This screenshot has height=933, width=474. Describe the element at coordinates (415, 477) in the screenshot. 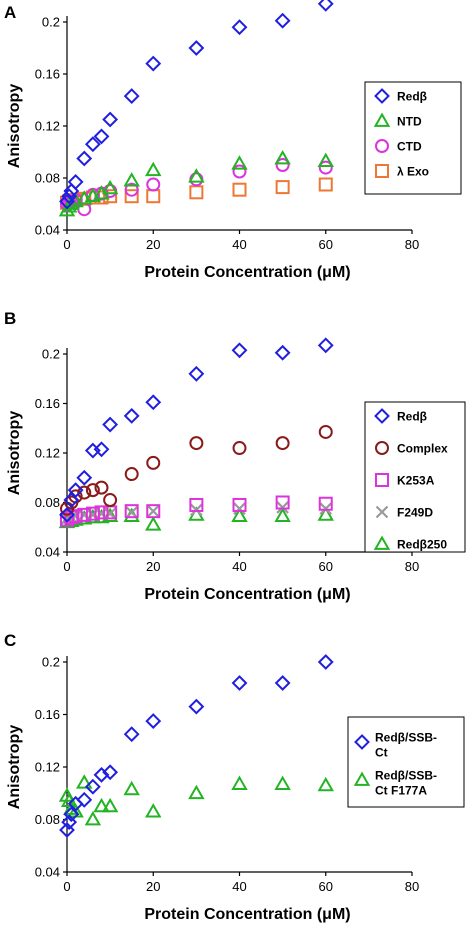

I see `legend: Redβ Complex K253A F249D Redβ250` at that location.